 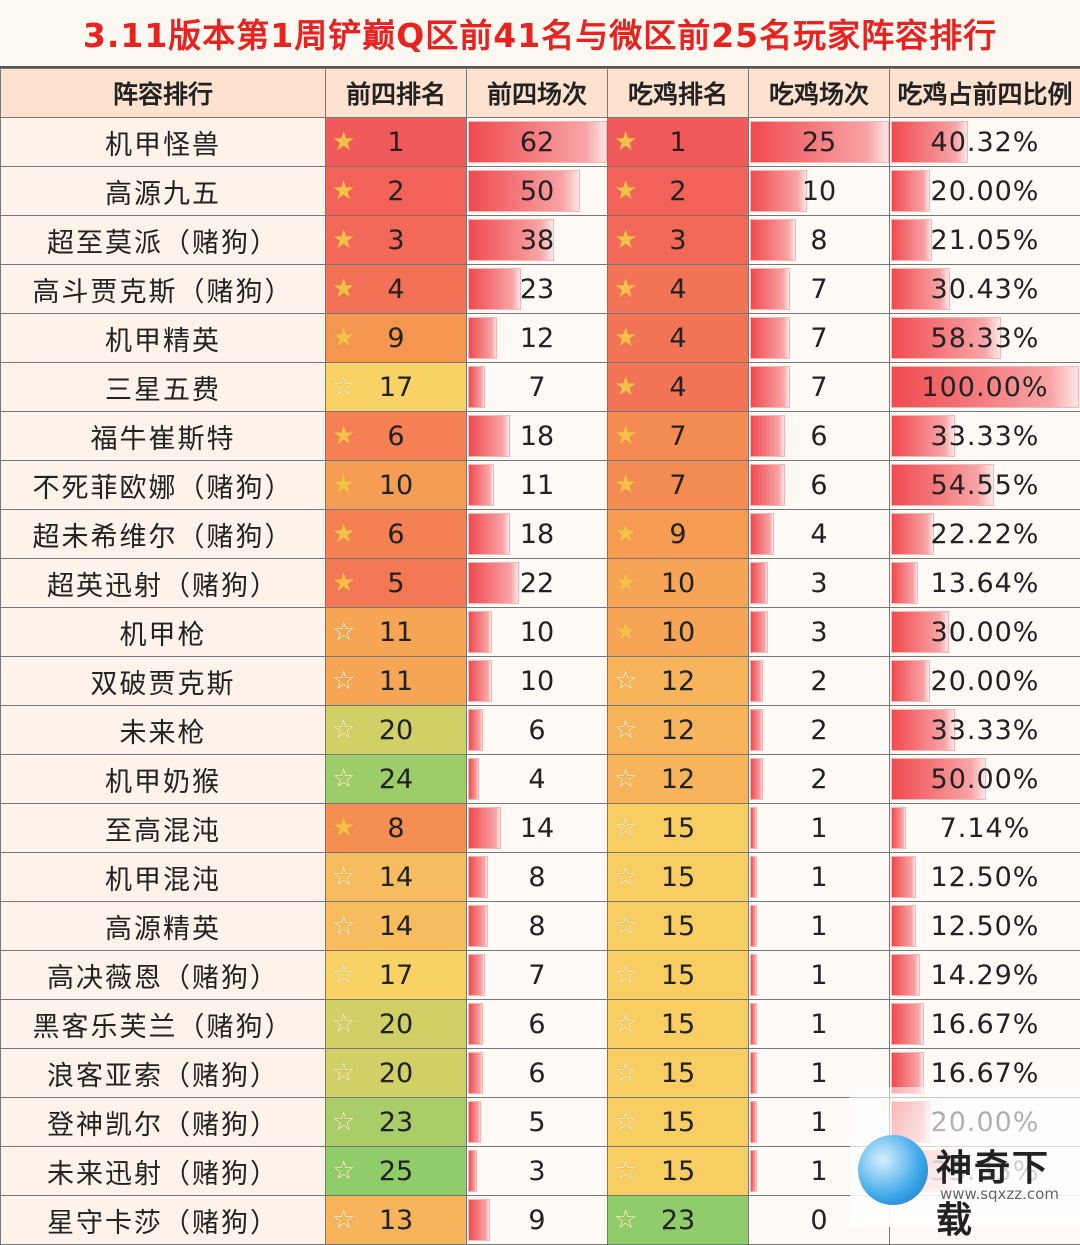 I want to click on win-rank-cell: ★4, so click(x=678, y=338).